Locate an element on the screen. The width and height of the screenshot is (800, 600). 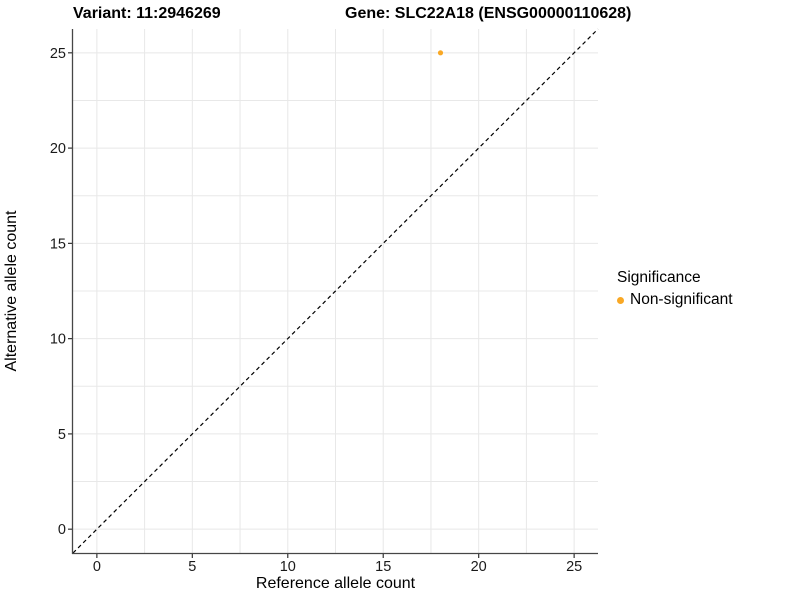
legend: Significance Non-significant is located at coordinates (675, 289).